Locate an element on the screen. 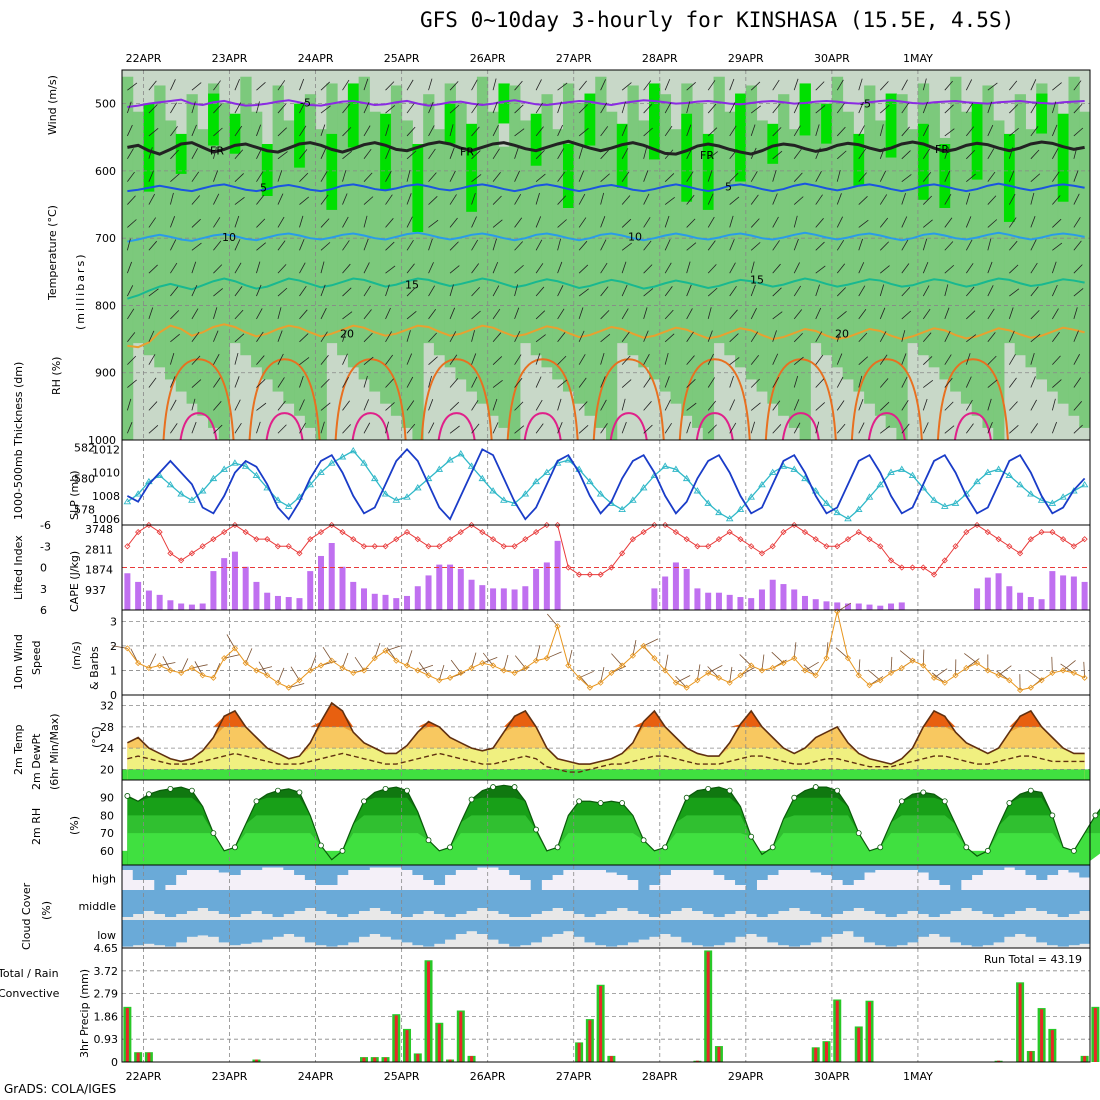 The image size is (1100, 1100). li-point is located at coordinates (622, 553).